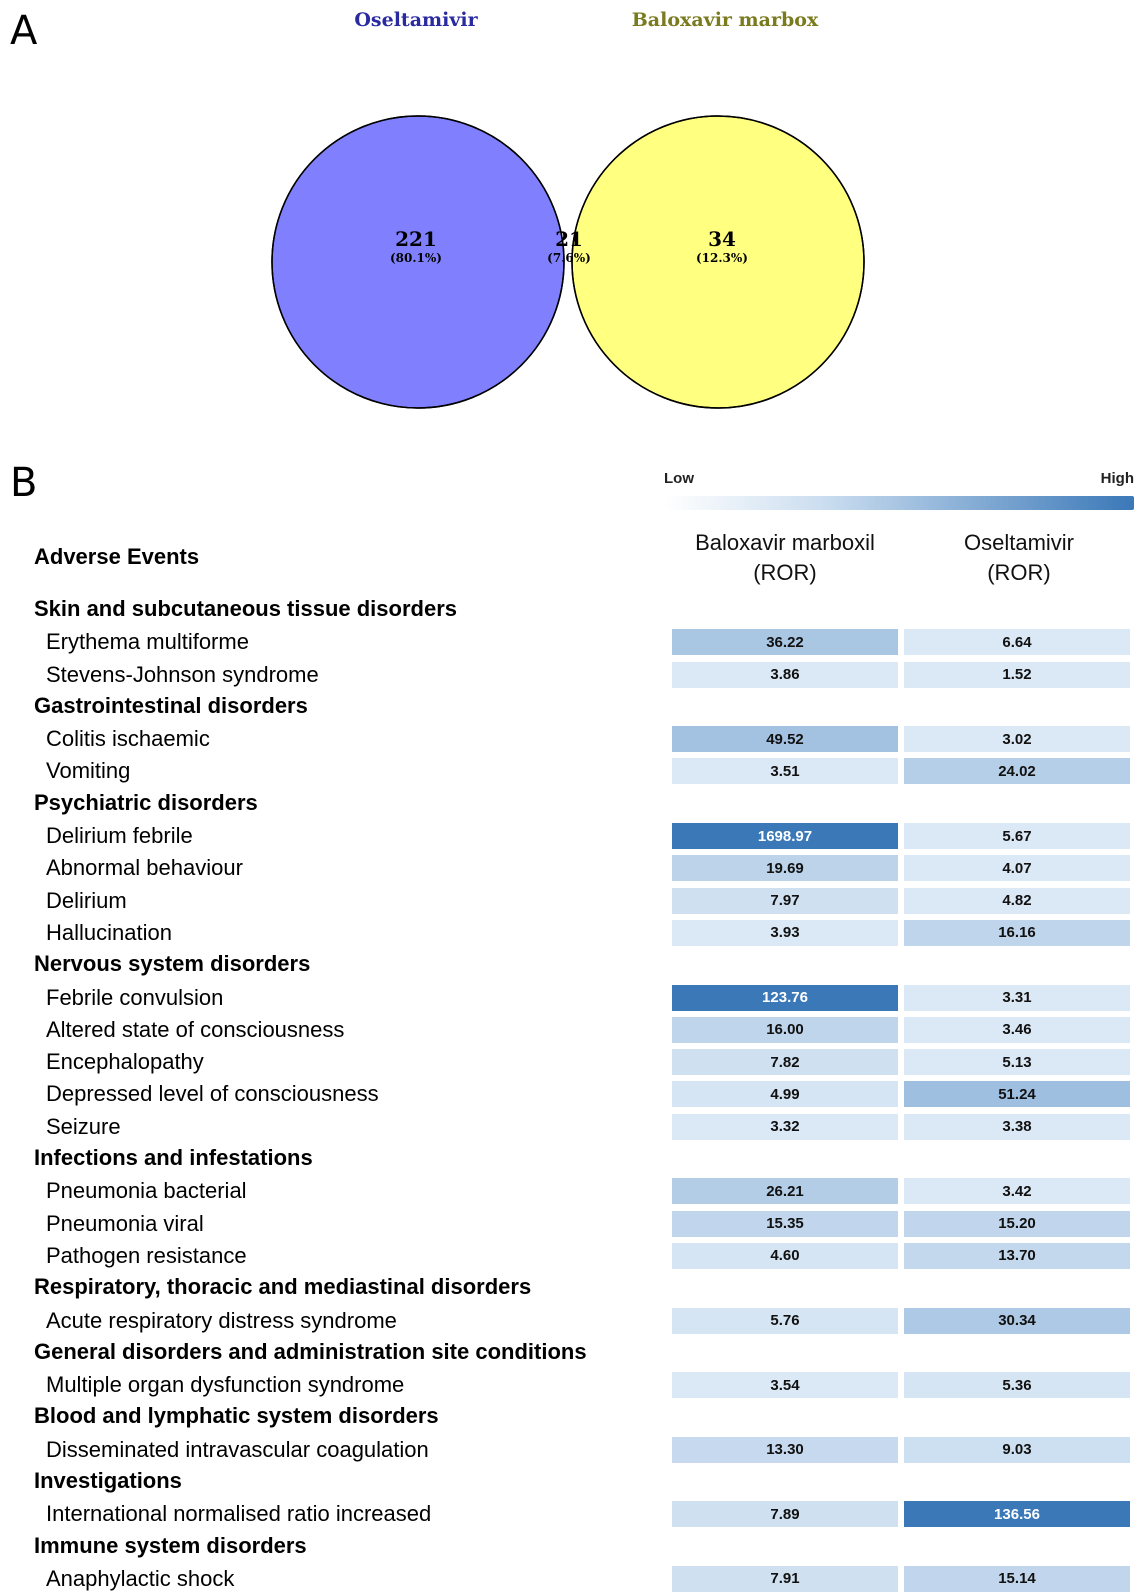 The width and height of the screenshot is (1136, 1595). What do you see at coordinates (785, 558) in the screenshot?
I see `column-header-baloxavir: Baloxavir marboxil (ROR)` at bounding box center [785, 558].